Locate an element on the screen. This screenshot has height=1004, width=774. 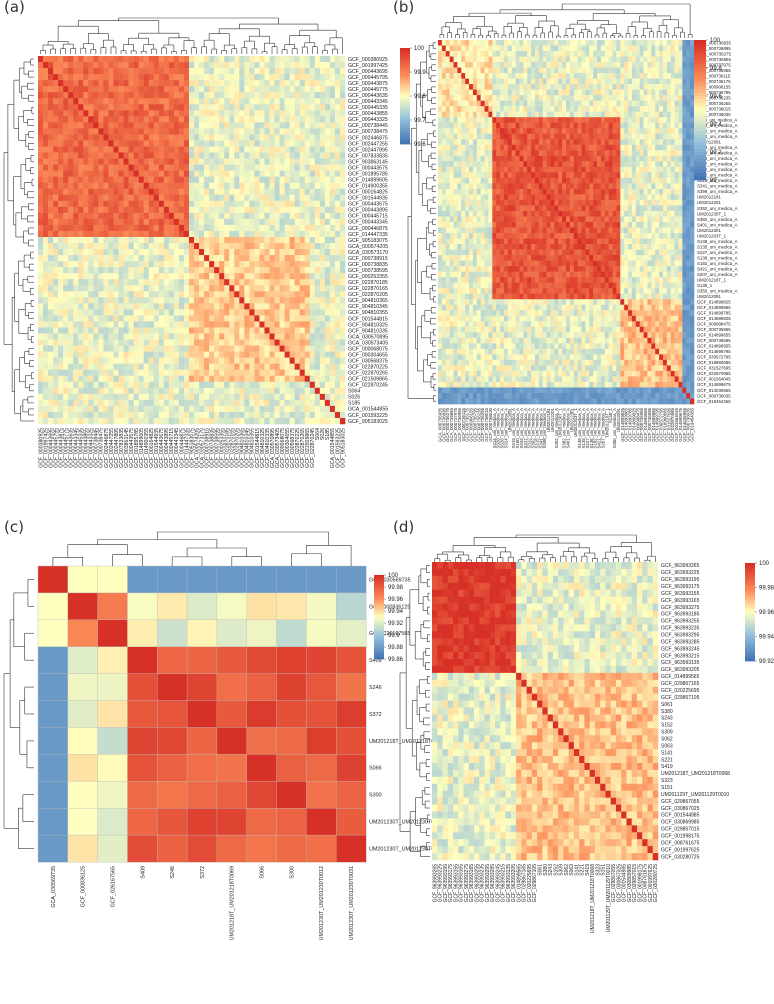
row-label: GCF_000738835 is located at coordinates (368, 265).